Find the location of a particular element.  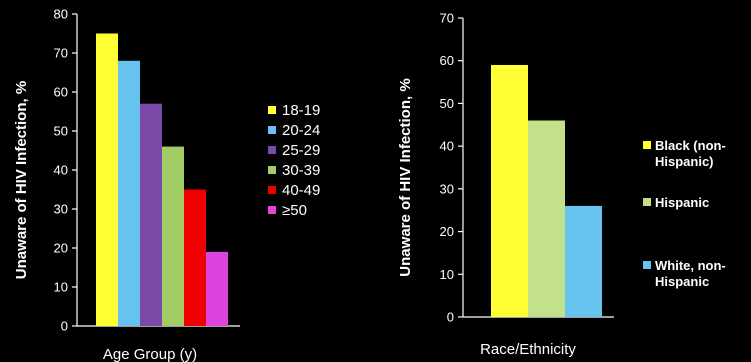

bar-white-non-hispanic is located at coordinates (583, 261).